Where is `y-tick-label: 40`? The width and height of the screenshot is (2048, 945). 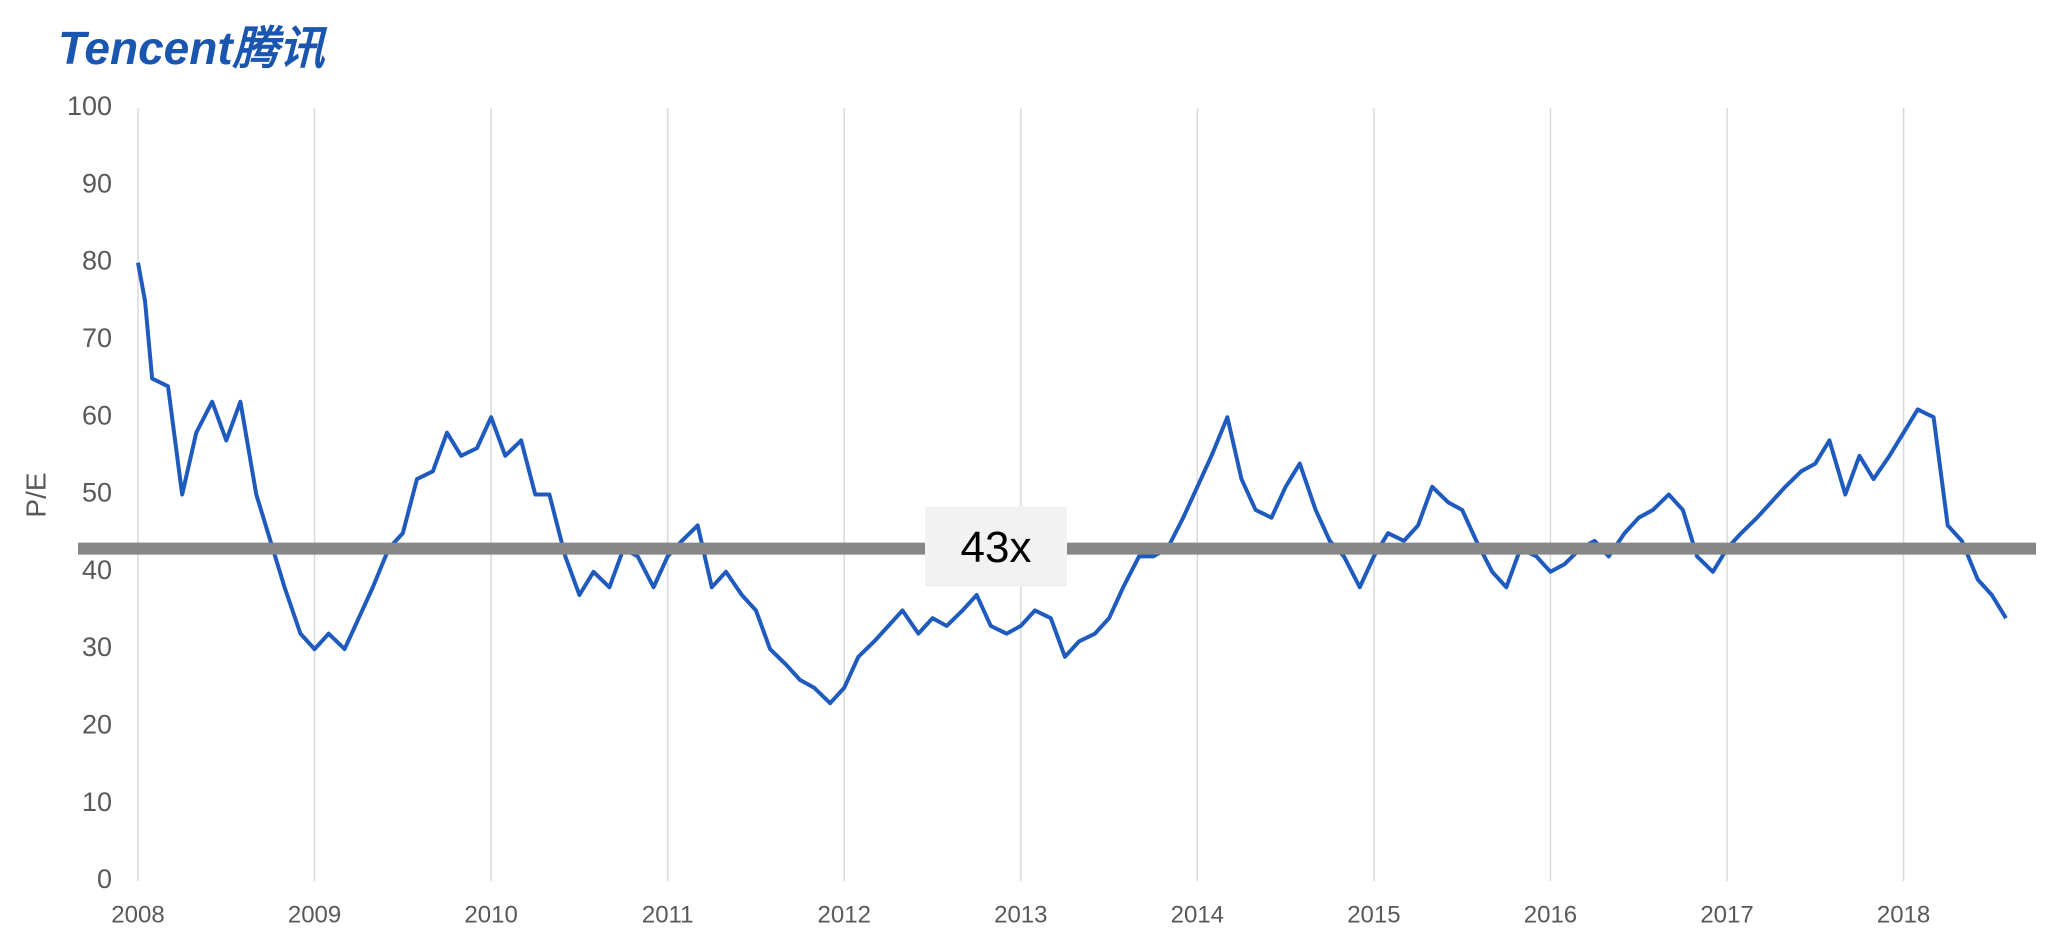
y-tick-label: 40 is located at coordinates (97, 570).